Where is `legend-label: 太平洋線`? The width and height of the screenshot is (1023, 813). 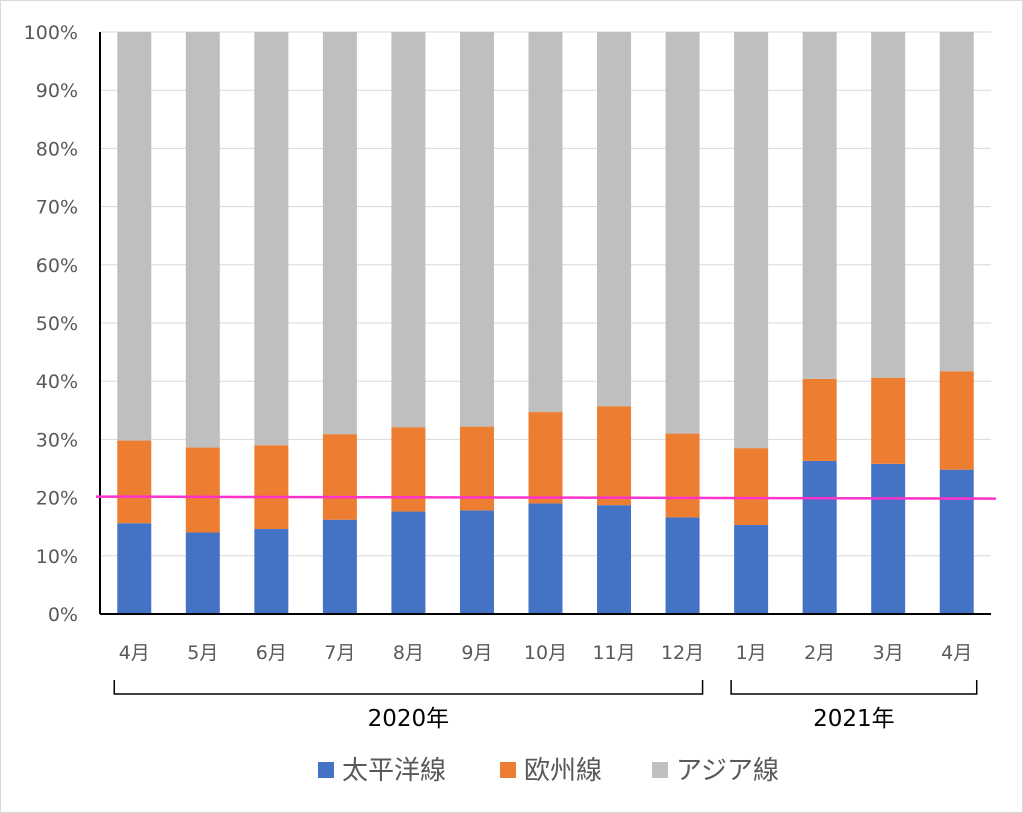
legend-label: 太平洋線 is located at coordinates (394, 771).